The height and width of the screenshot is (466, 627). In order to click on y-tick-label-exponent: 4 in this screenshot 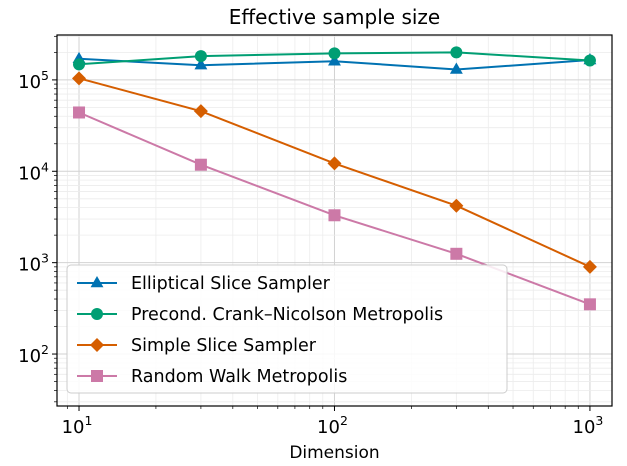, I will do `click(45, 166)`.